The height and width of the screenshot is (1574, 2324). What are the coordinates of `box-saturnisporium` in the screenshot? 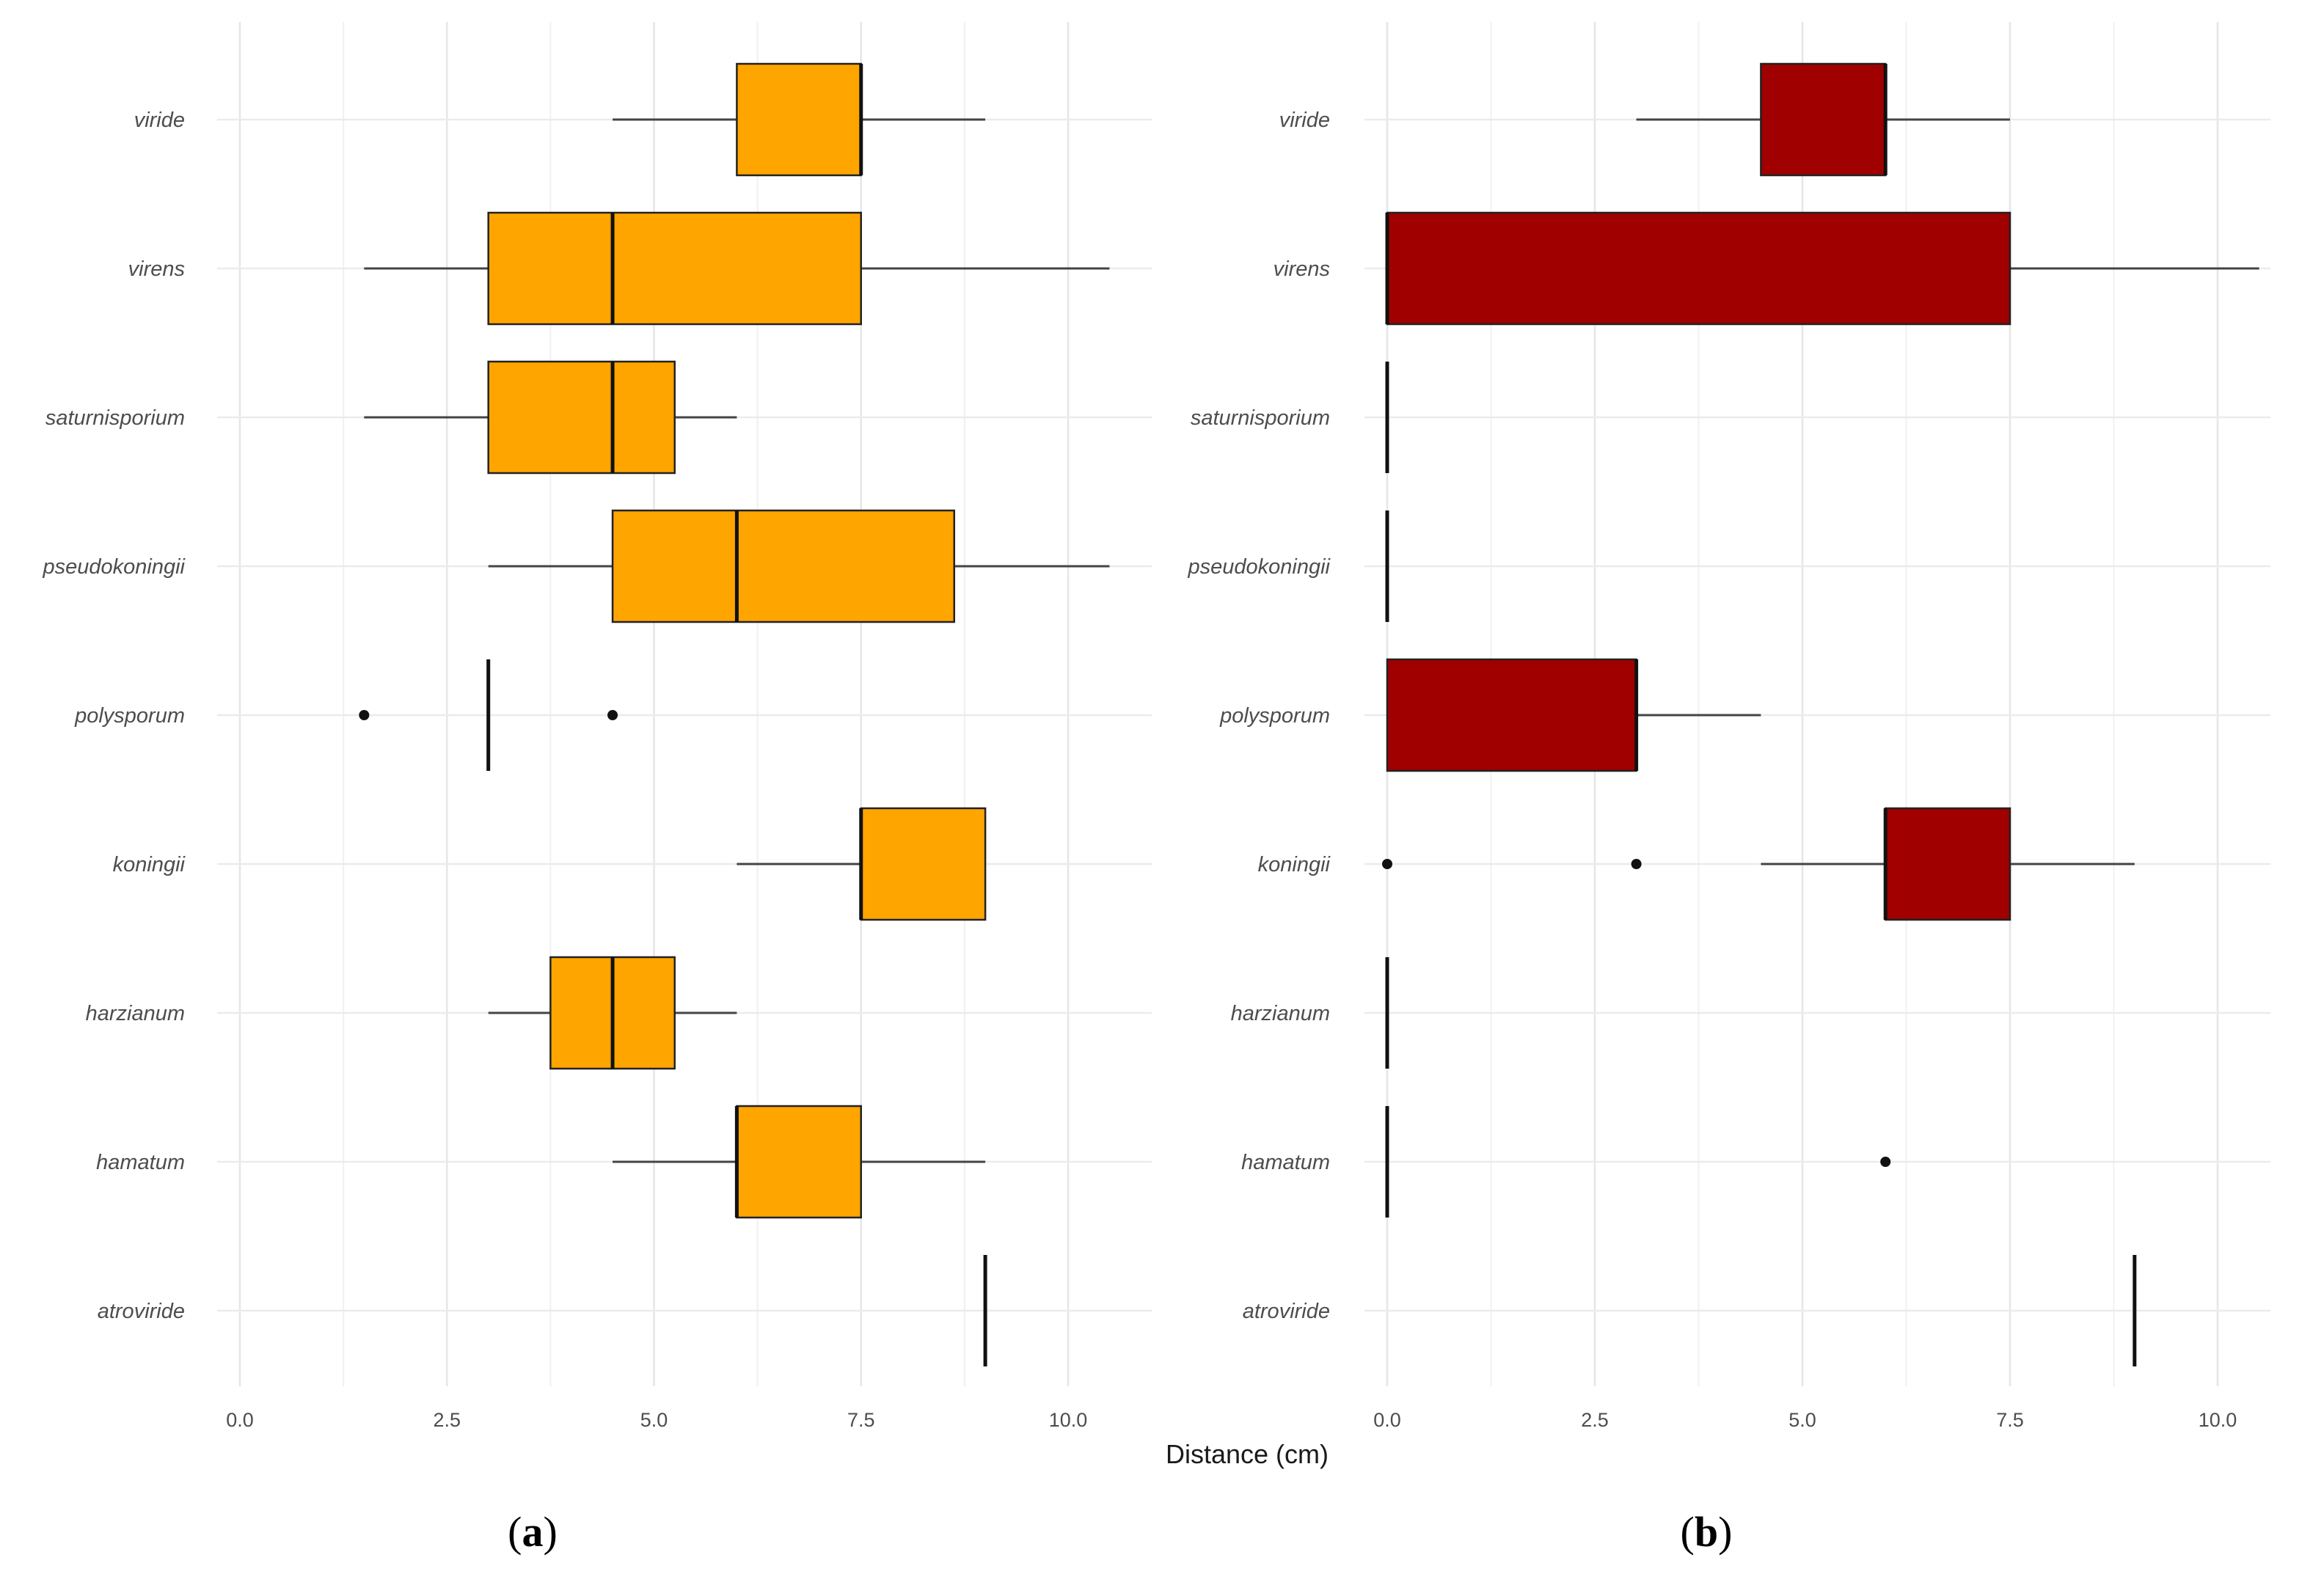 It's located at (550, 417).